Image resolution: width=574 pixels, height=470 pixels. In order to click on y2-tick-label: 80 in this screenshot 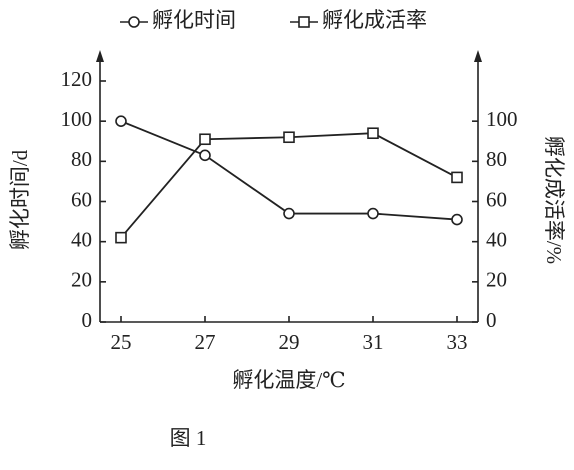, I will do `click(496, 159)`.